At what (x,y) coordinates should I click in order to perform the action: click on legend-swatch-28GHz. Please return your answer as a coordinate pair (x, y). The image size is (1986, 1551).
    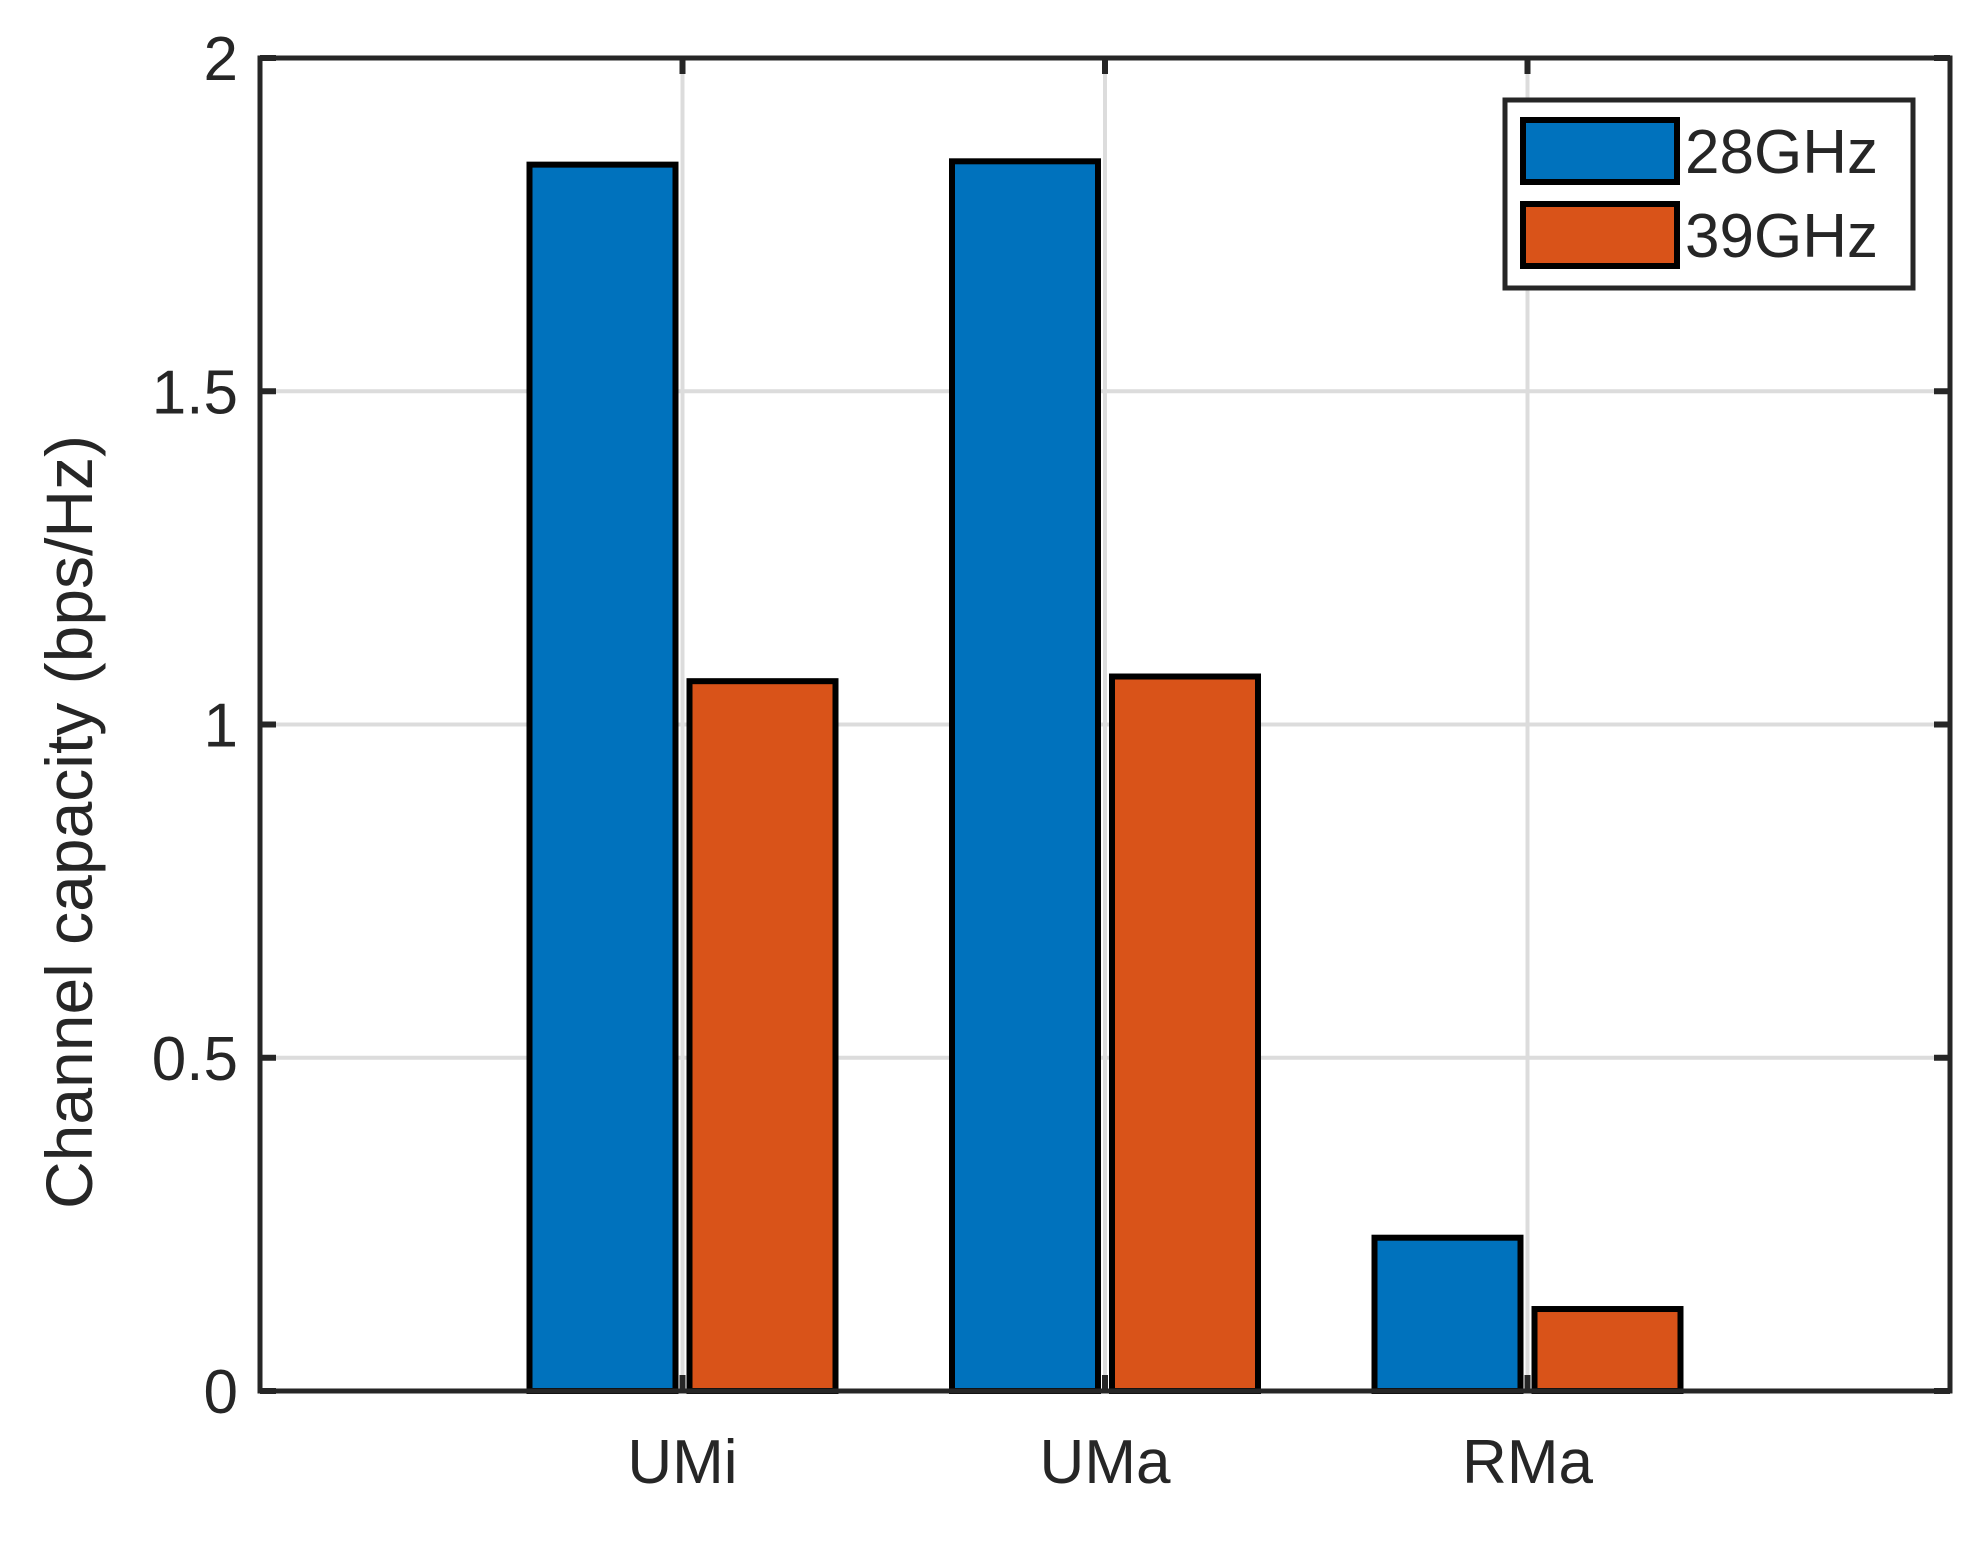
    Looking at the image, I should click on (1600, 151).